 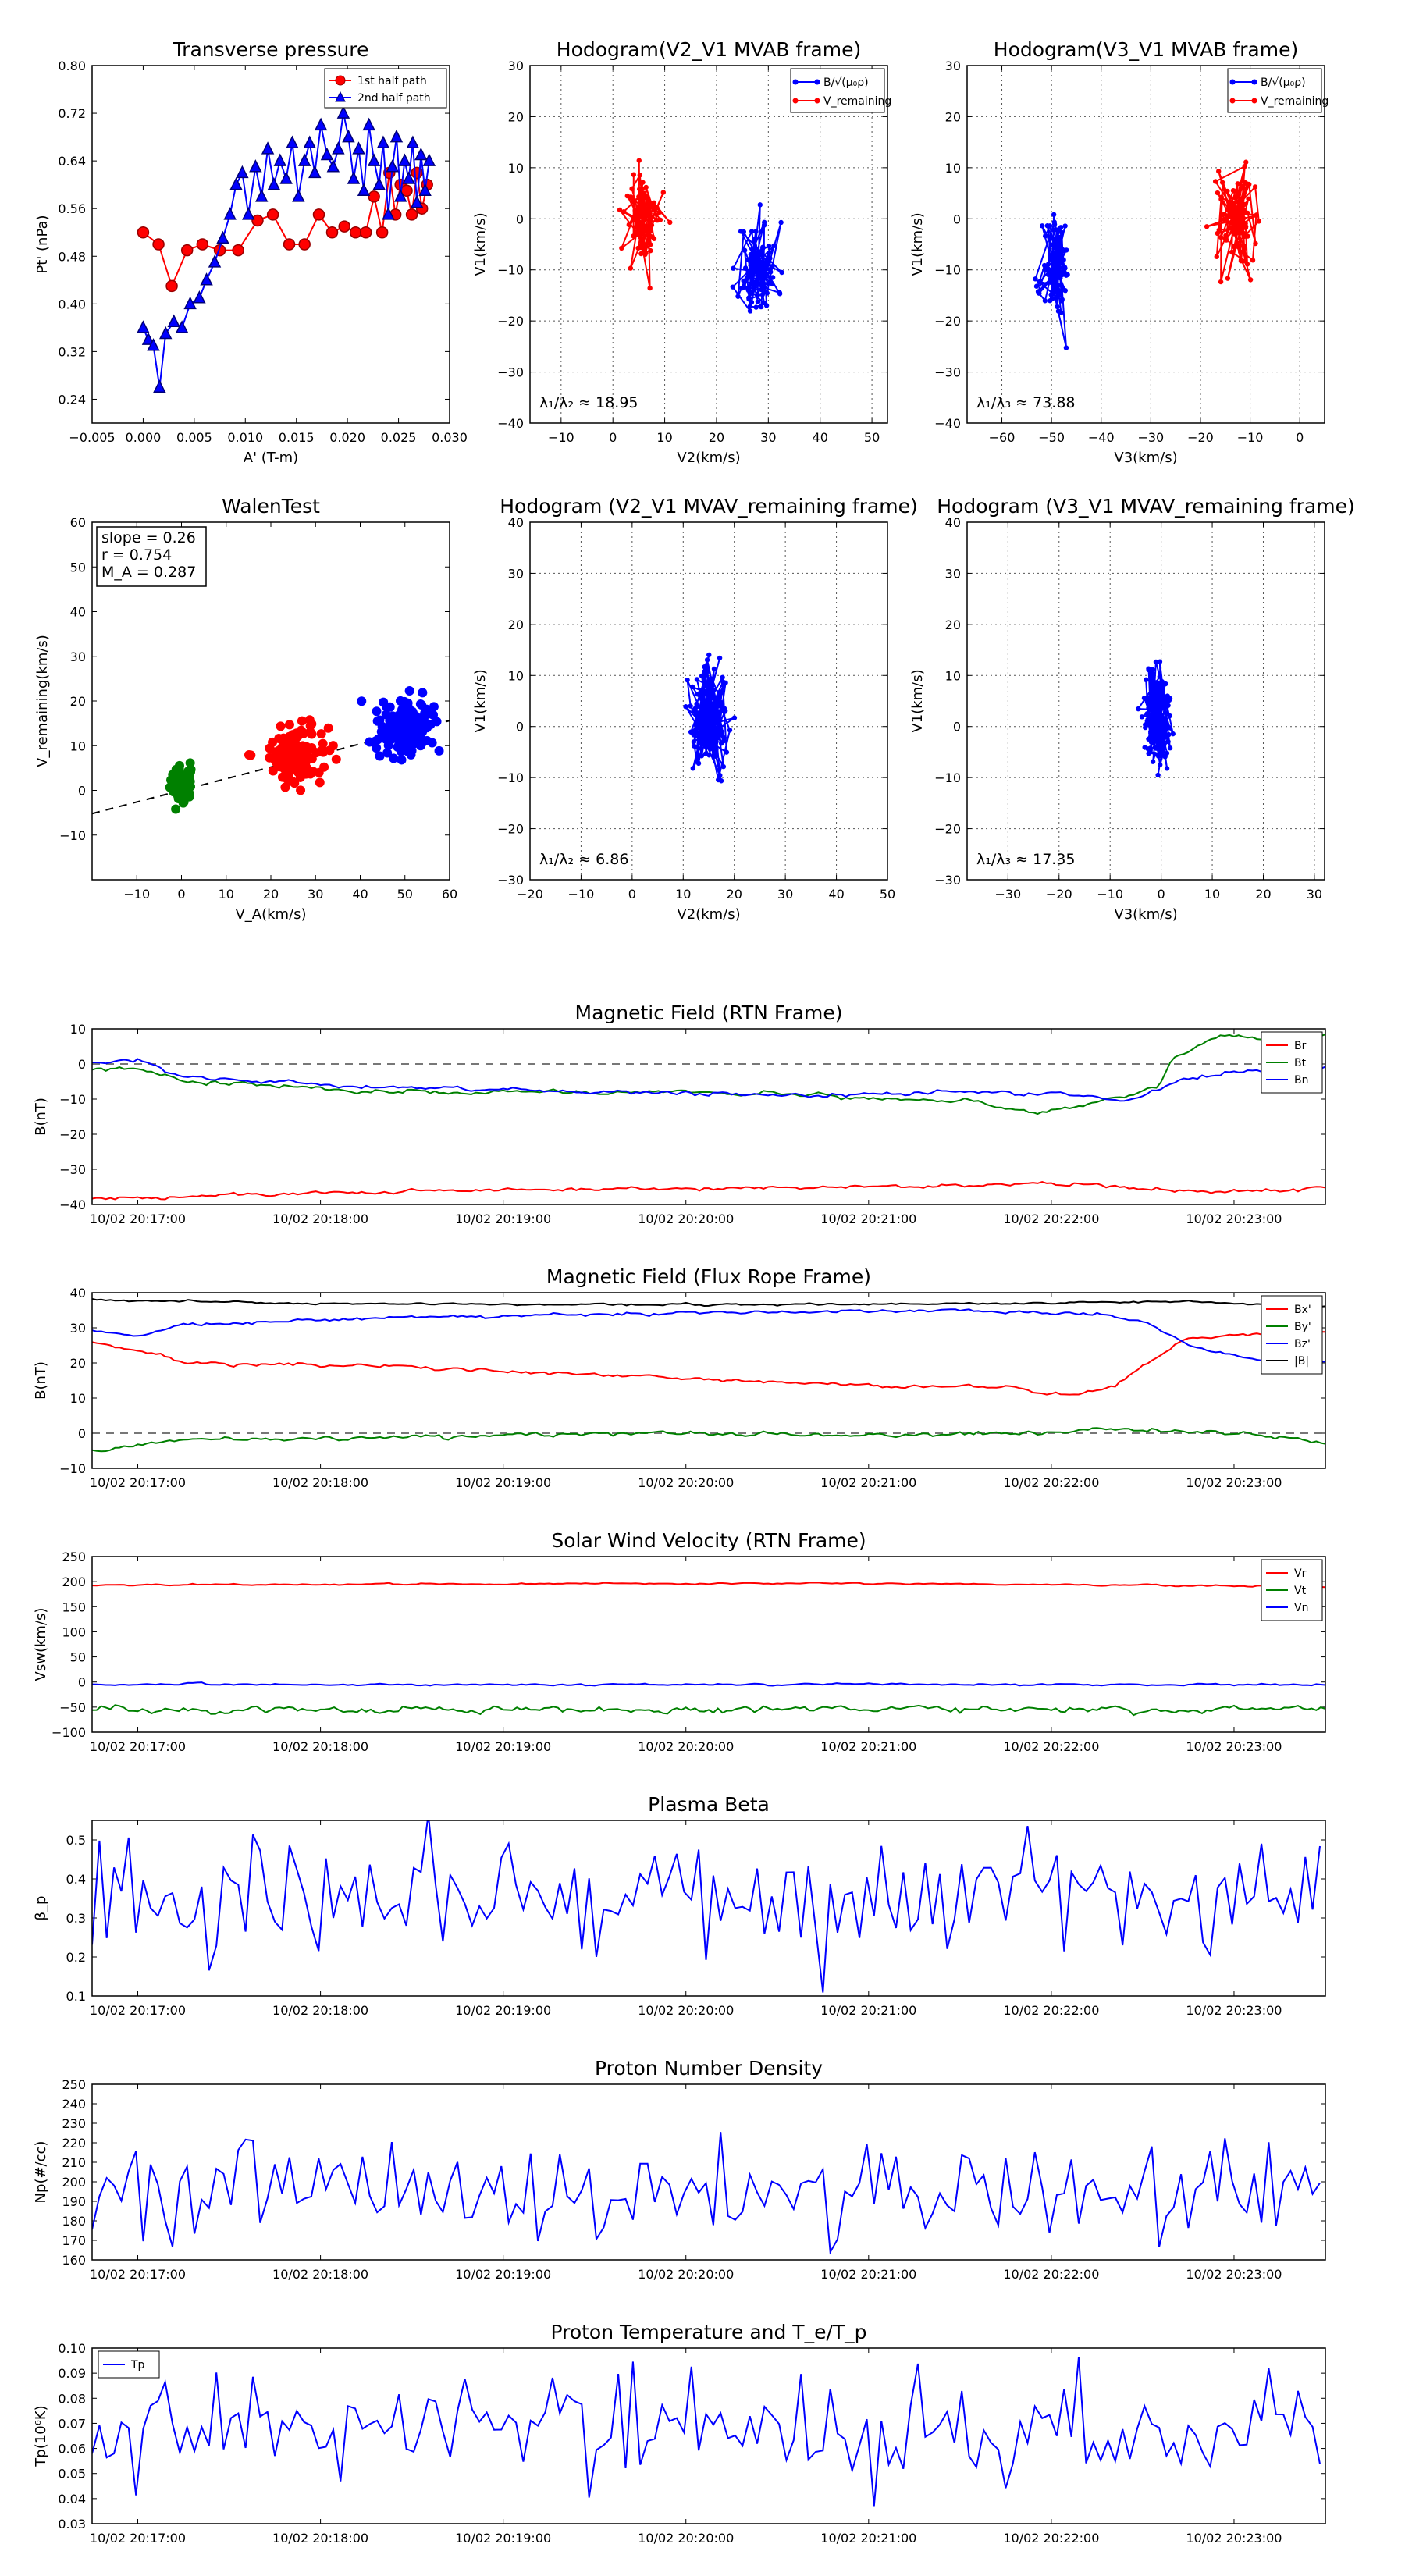 I want to click on x-tick-label: 10/02 20:20:00, so click(x=686, y=2538).